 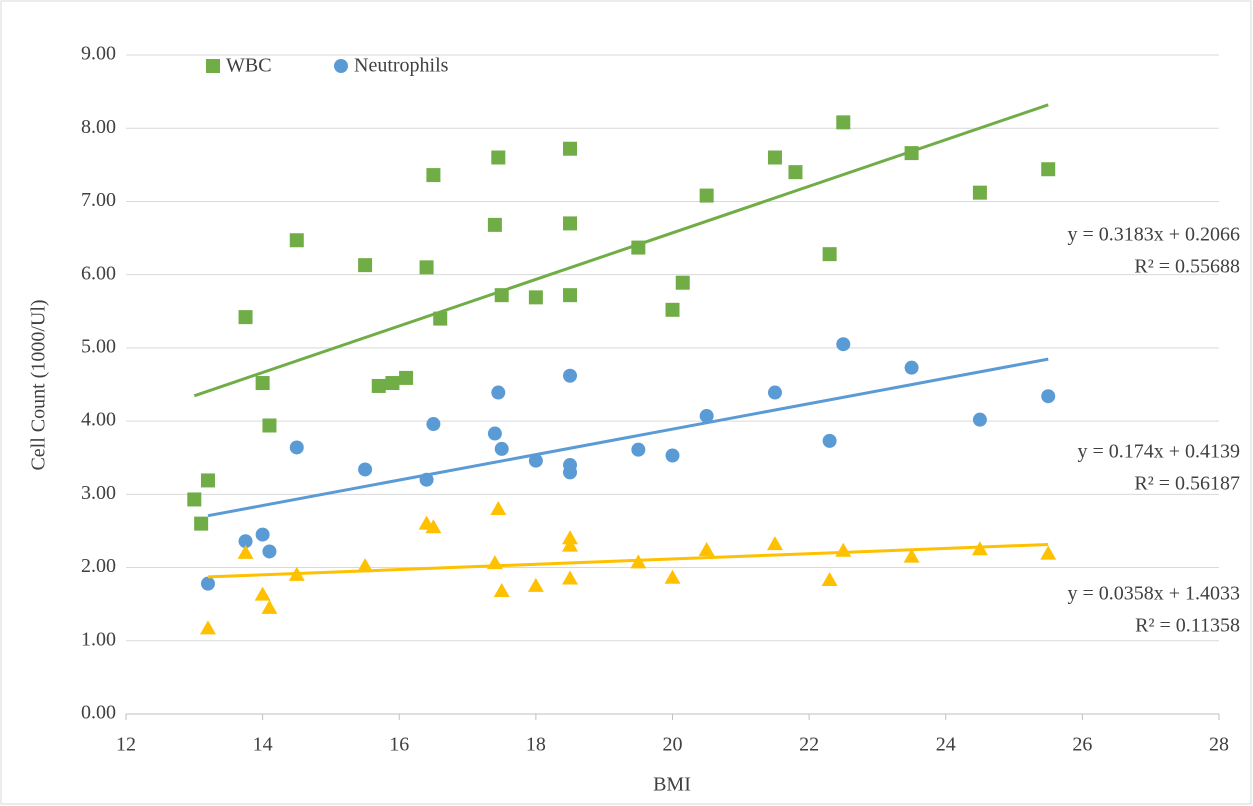 What do you see at coordinates (98, 566) in the screenshot?
I see `y-tick-label: 2.00` at bounding box center [98, 566].